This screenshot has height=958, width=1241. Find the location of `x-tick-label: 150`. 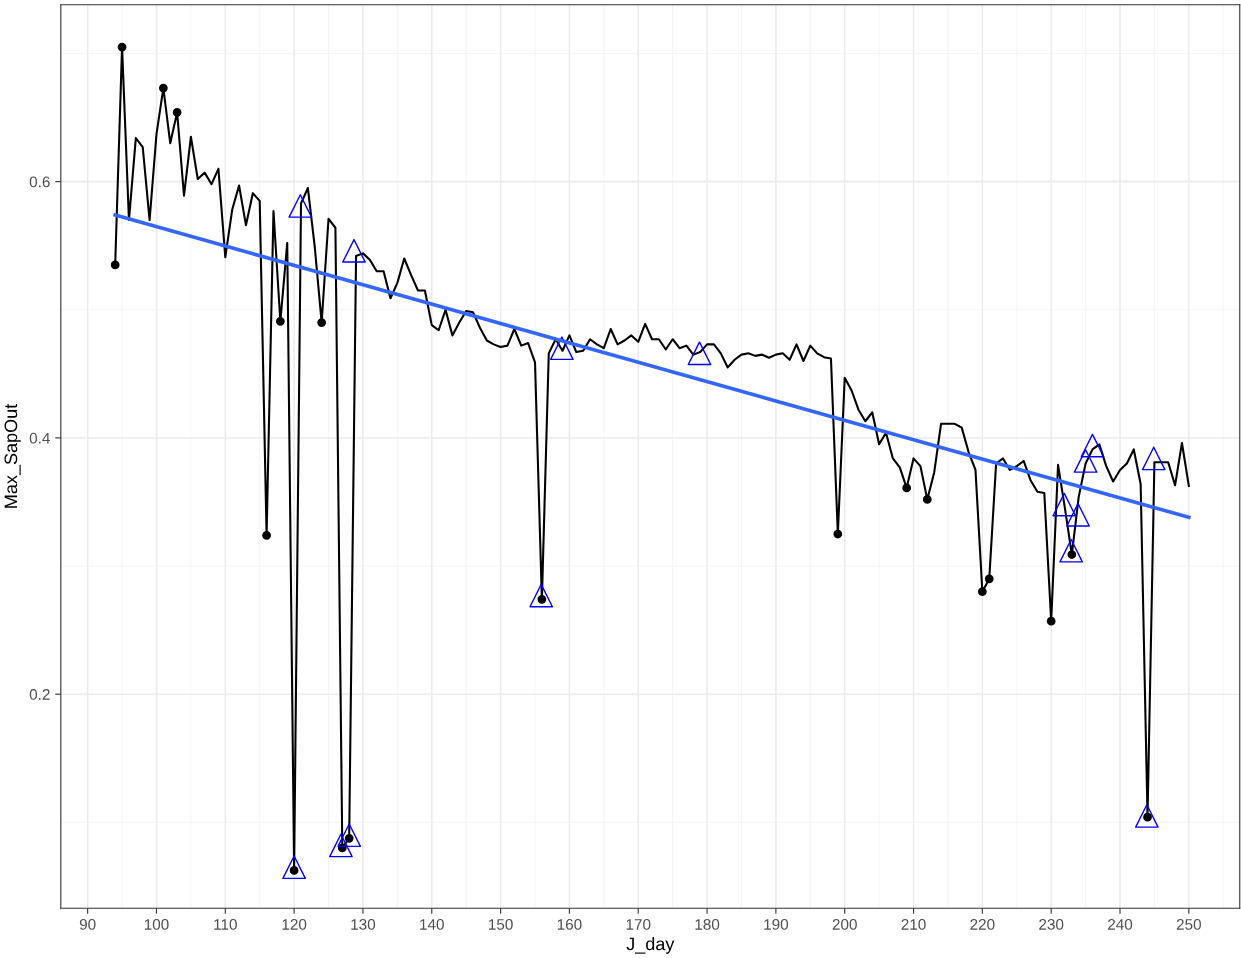

x-tick-label: 150 is located at coordinates (501, 924).